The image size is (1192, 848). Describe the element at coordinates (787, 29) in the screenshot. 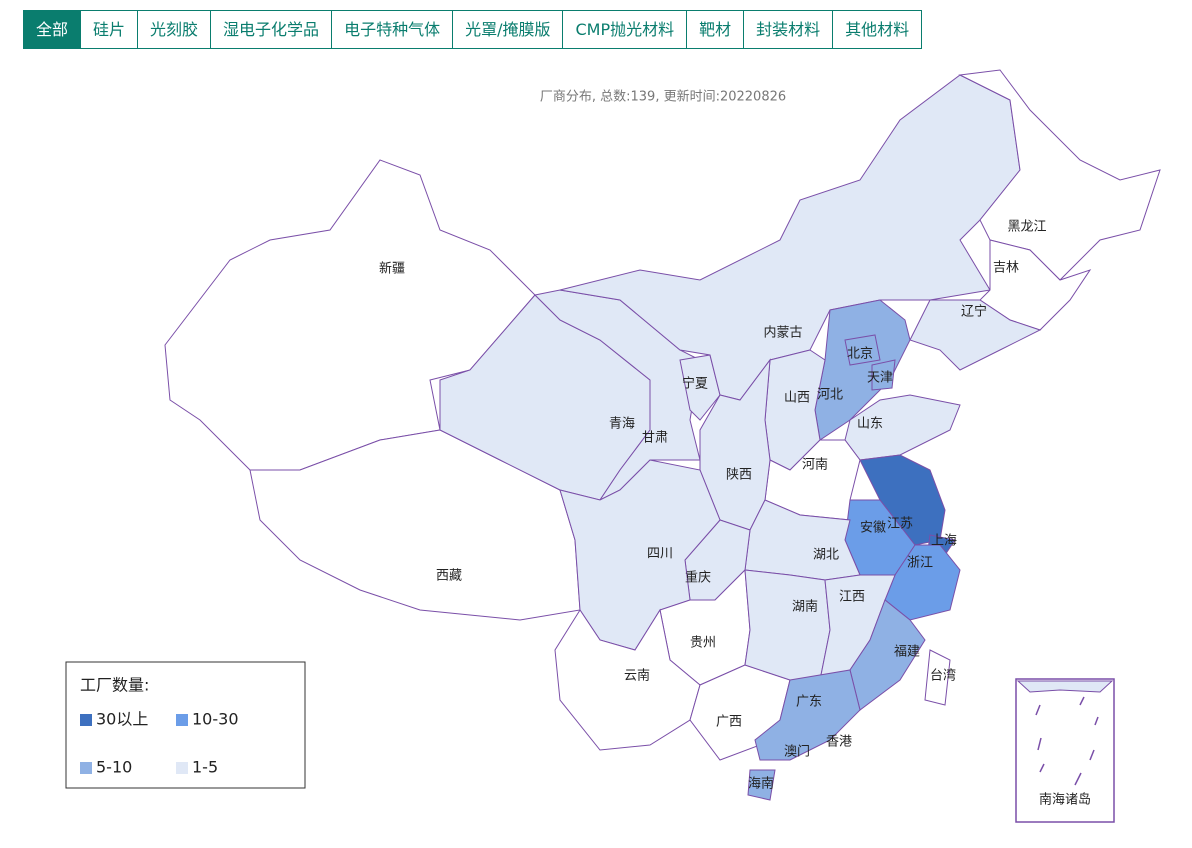

I see `tab: 封装材料` at that location.